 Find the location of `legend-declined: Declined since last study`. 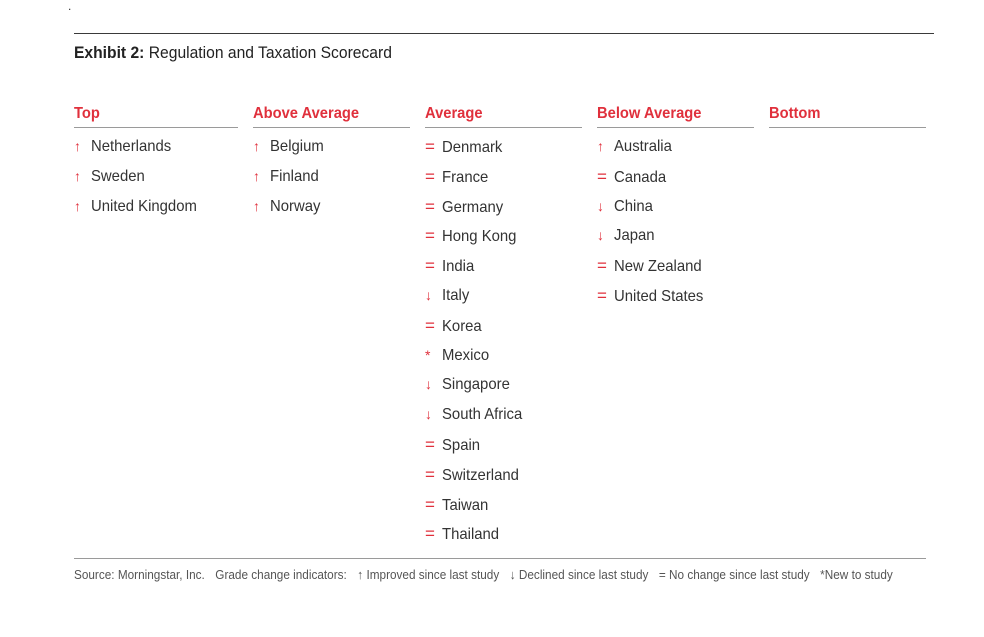

legend-declined: Declined since last study is located at coordinates (583, 574).